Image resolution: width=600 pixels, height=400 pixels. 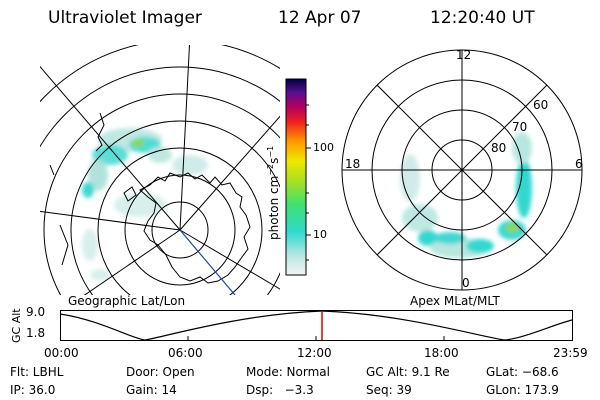 What do you see at coordinates (466, 283) in the screenshot?
I see `mlt-label-0: 0` at bounding box center [466, 283].